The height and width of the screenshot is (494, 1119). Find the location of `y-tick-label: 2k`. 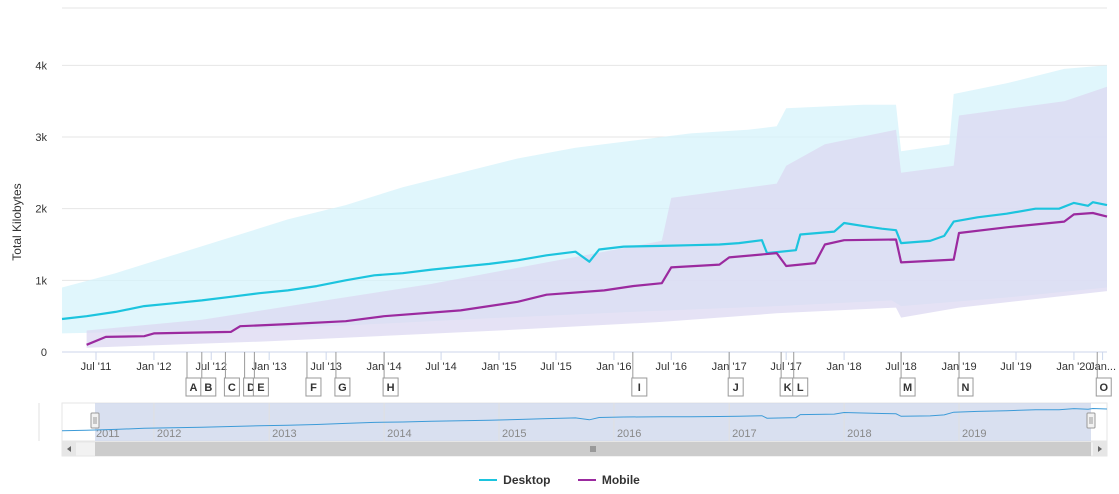

y-tick-label: 2k is located at coordinates (41, 210).